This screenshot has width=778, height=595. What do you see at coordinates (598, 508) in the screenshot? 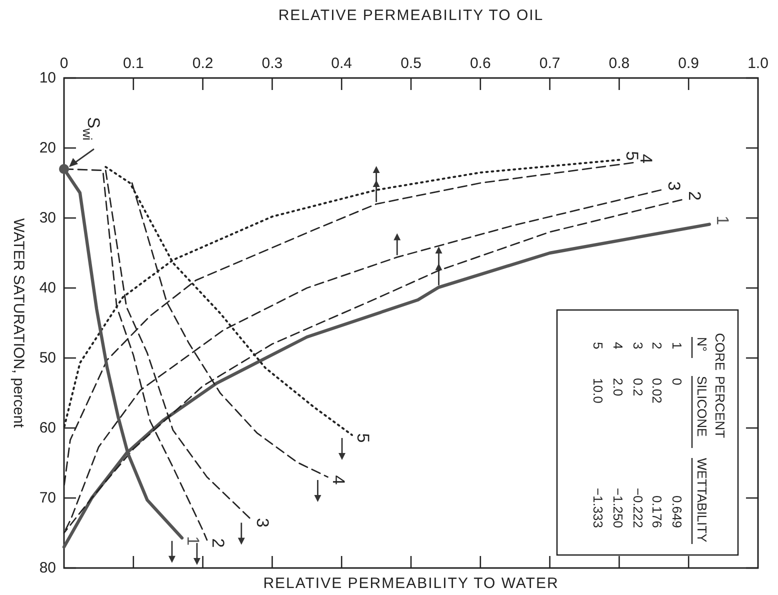
I see `annotation: −1.333` at bounding box center [598, 508].